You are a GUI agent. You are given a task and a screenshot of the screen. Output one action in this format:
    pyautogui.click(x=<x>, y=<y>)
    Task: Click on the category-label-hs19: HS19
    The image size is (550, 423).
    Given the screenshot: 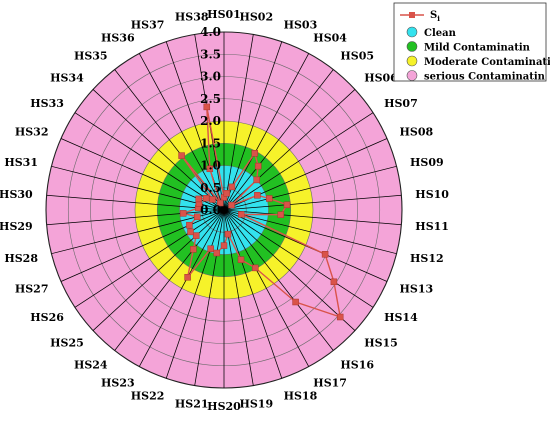 What is the action you would take?
    pyautogui.click(x=256, y=403)
    